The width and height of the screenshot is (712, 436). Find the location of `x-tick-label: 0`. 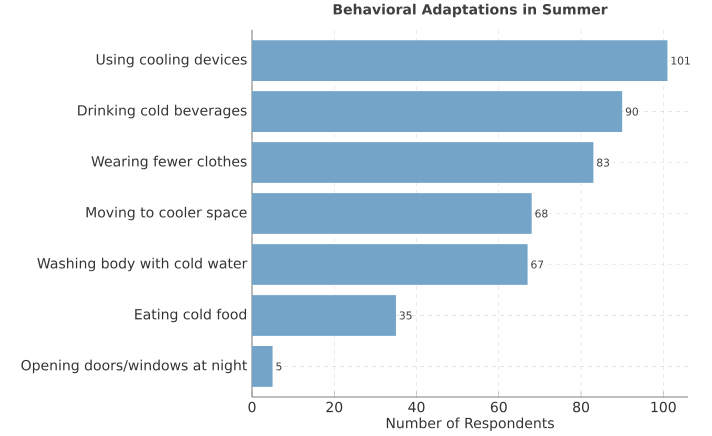

x-tick-label: 0 is located at coordinates (252, 407).